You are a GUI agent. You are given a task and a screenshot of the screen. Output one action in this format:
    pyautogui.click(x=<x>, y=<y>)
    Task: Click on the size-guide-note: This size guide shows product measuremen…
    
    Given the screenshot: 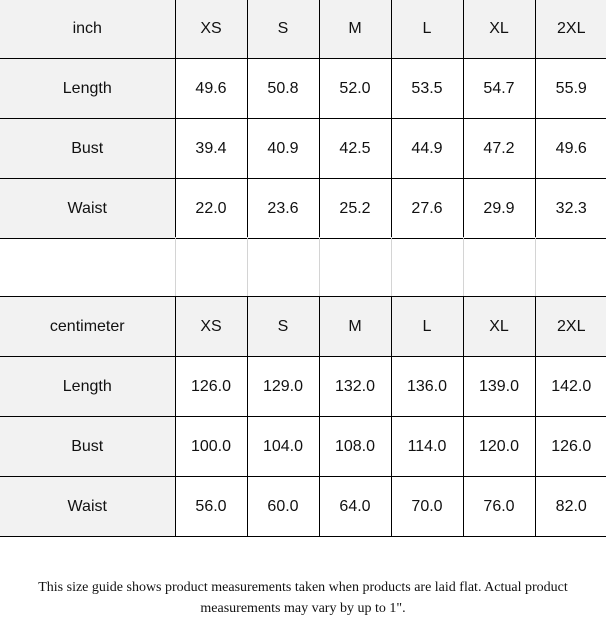 What is the action you would take?
    pyautogui.click(x=303, y=598)
    